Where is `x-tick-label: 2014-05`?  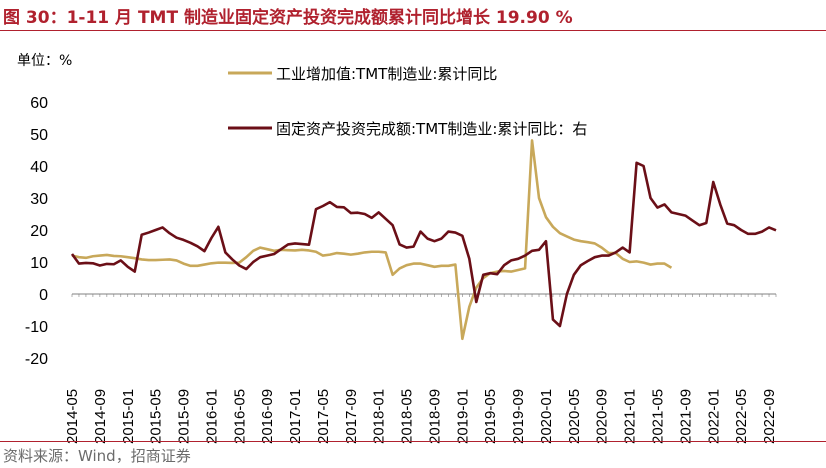 x-tick-label: 2014-05 is located at coordinates (72, 416).